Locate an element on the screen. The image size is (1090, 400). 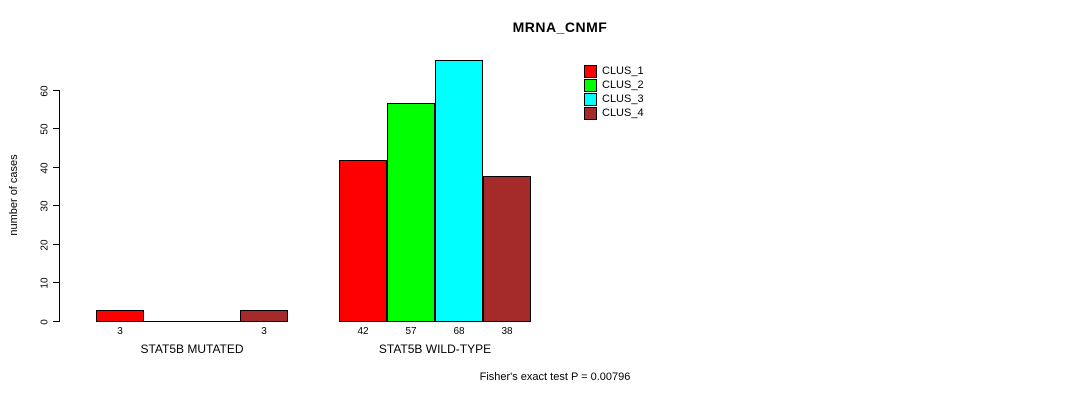
legend: CLUS_1 CLUS_2 CLUS_3 CLUS_4 is located at coordinates (614, 93).